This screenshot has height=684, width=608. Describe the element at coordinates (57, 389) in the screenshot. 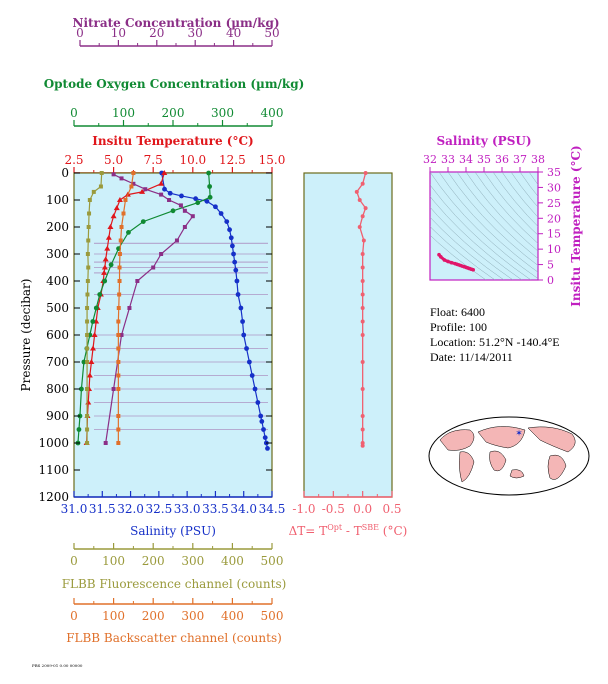

I see `pressure-tick-label: 800` at that location.